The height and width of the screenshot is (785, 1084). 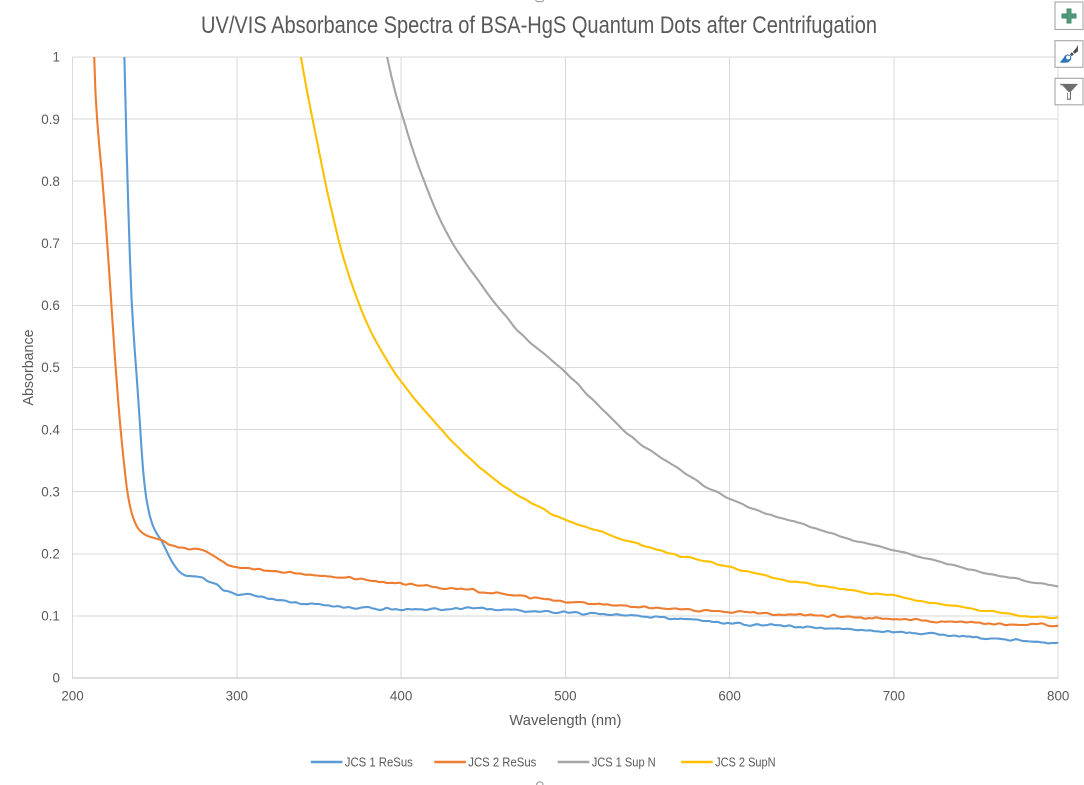 I want to click on svg-text: 500, so click(x=565, y=696).